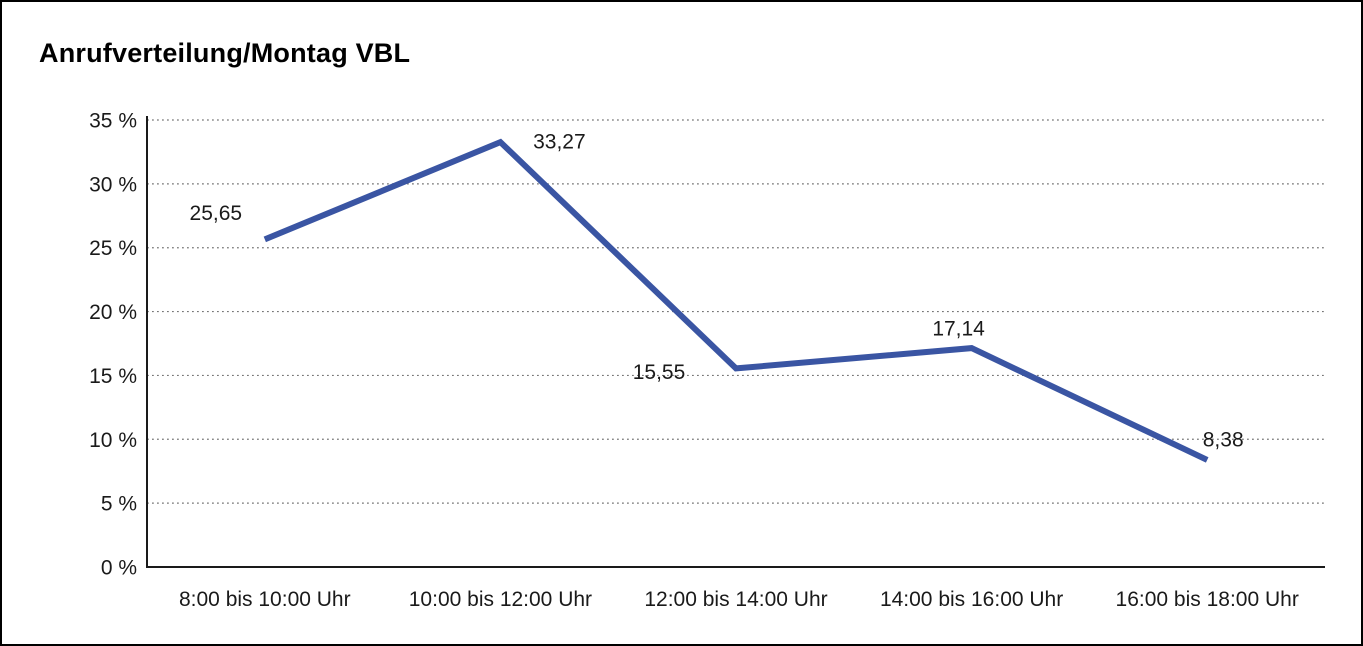  Describe the element at coordinates (1223, 439) in the screenshot. I see `data-label: 8,38` at that location.